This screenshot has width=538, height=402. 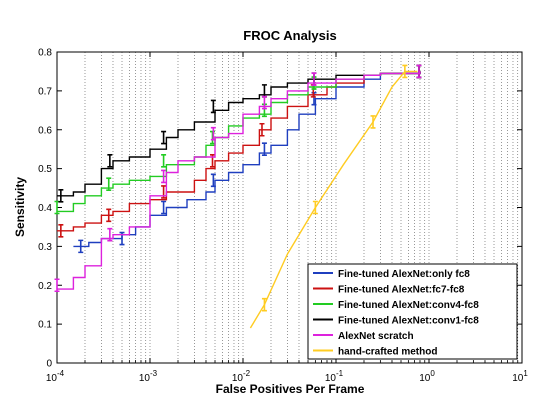 I want to click on legend-entry: Fine-tuned AlexNet:only fc8, so click(x=404, y=274).